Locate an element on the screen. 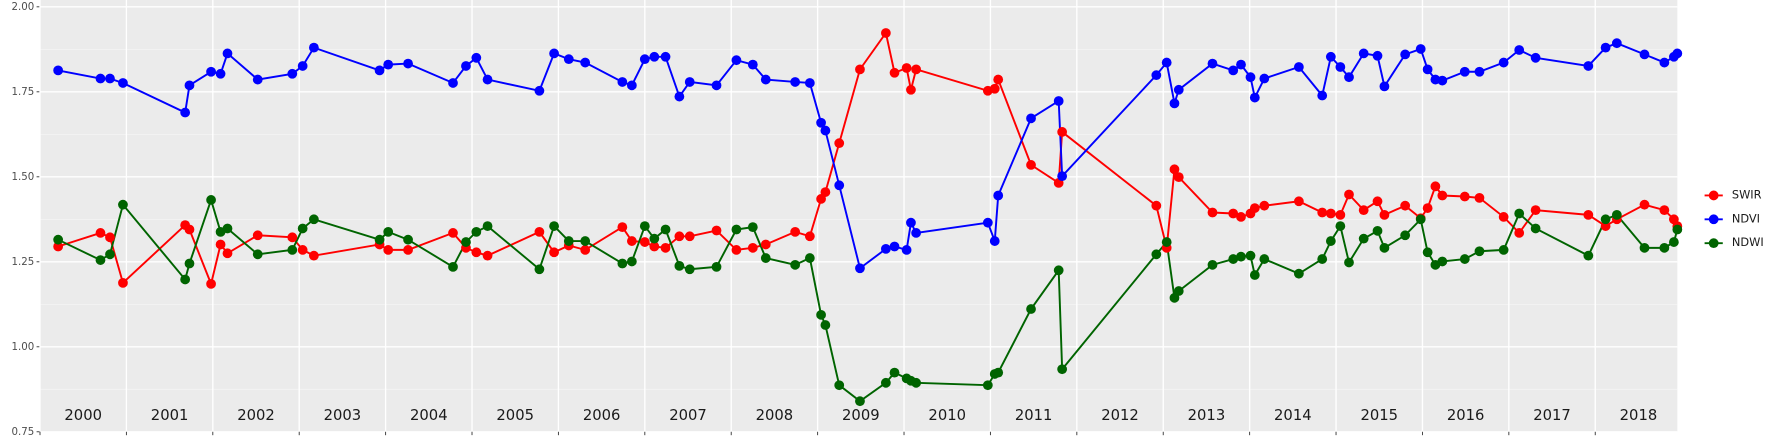 The image size is (1773, 442). x-tick-label: 2010 is located at coordinates (947, 415).